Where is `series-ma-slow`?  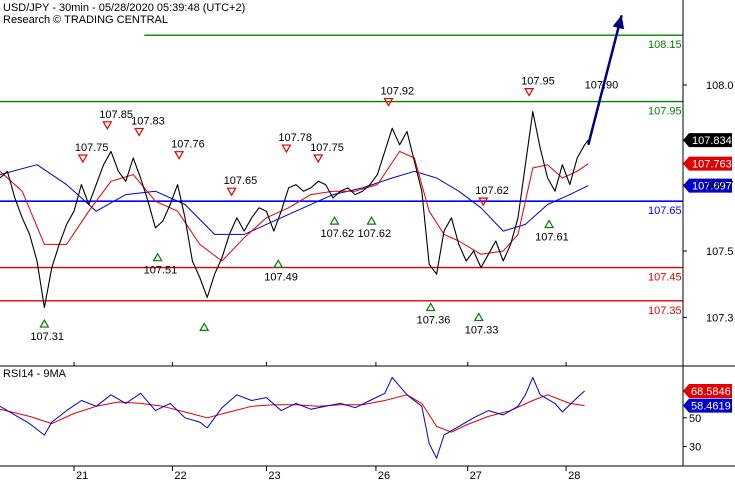 series-ma-slow is located at coordinates (294, 199).